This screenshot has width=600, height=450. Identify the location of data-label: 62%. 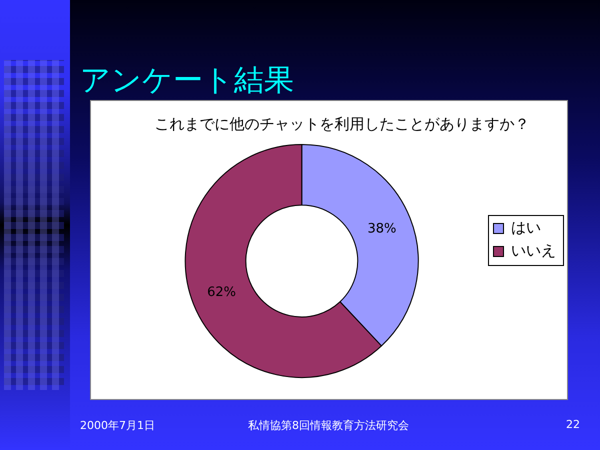
(221, 292).